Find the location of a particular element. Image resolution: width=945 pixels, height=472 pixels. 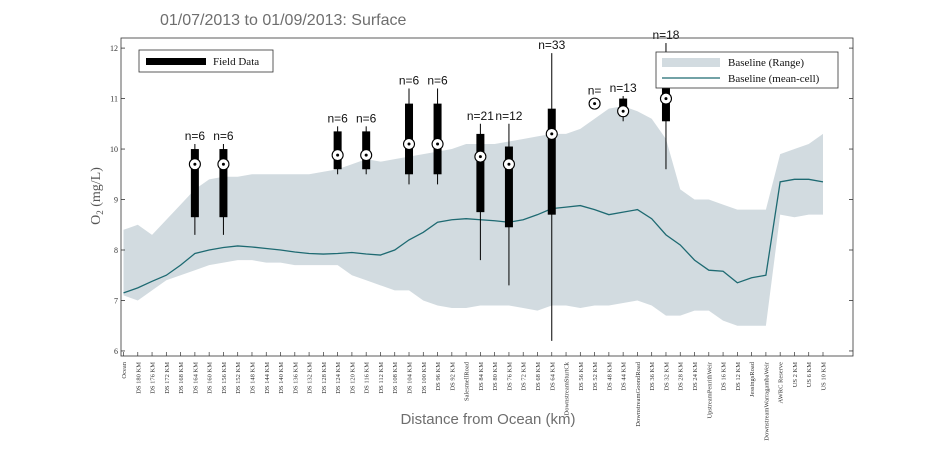

x-tick-label: DS 148 KM is located at coordinates (252, 378).